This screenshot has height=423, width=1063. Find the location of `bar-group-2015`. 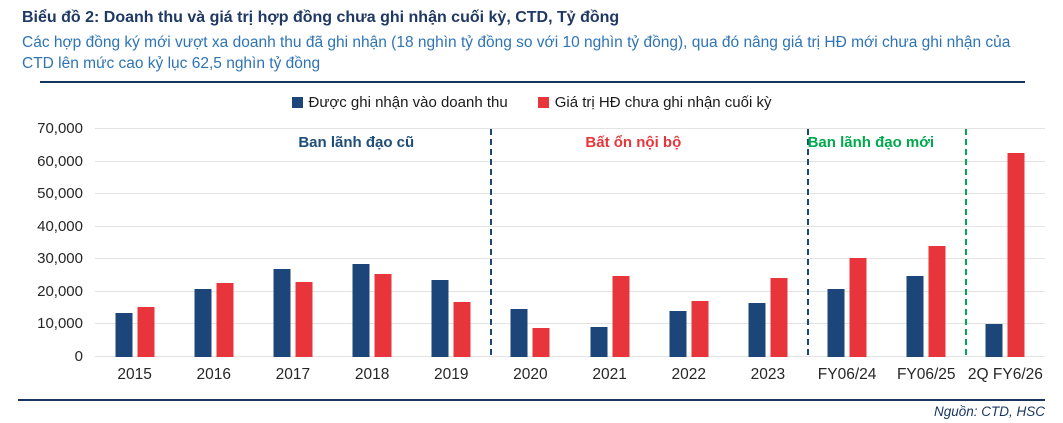

bar-group-2015 is located at coordinates (135, 243).